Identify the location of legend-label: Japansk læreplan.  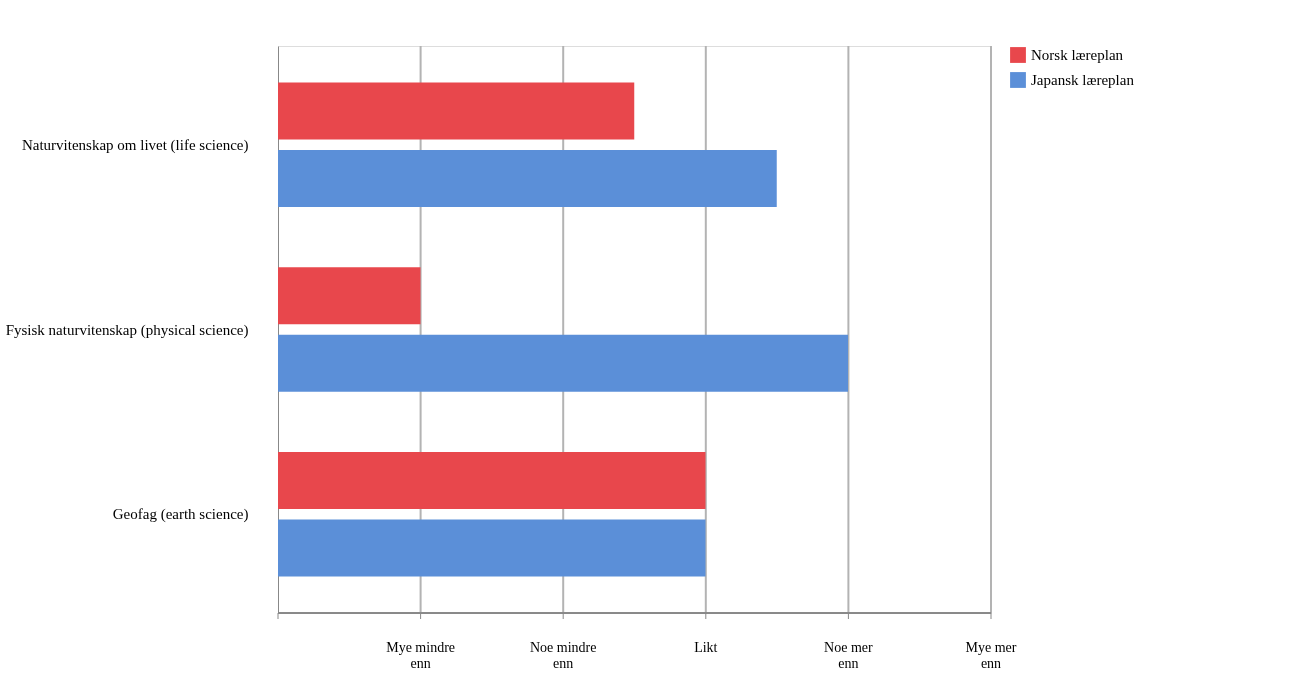
(1083, 80).